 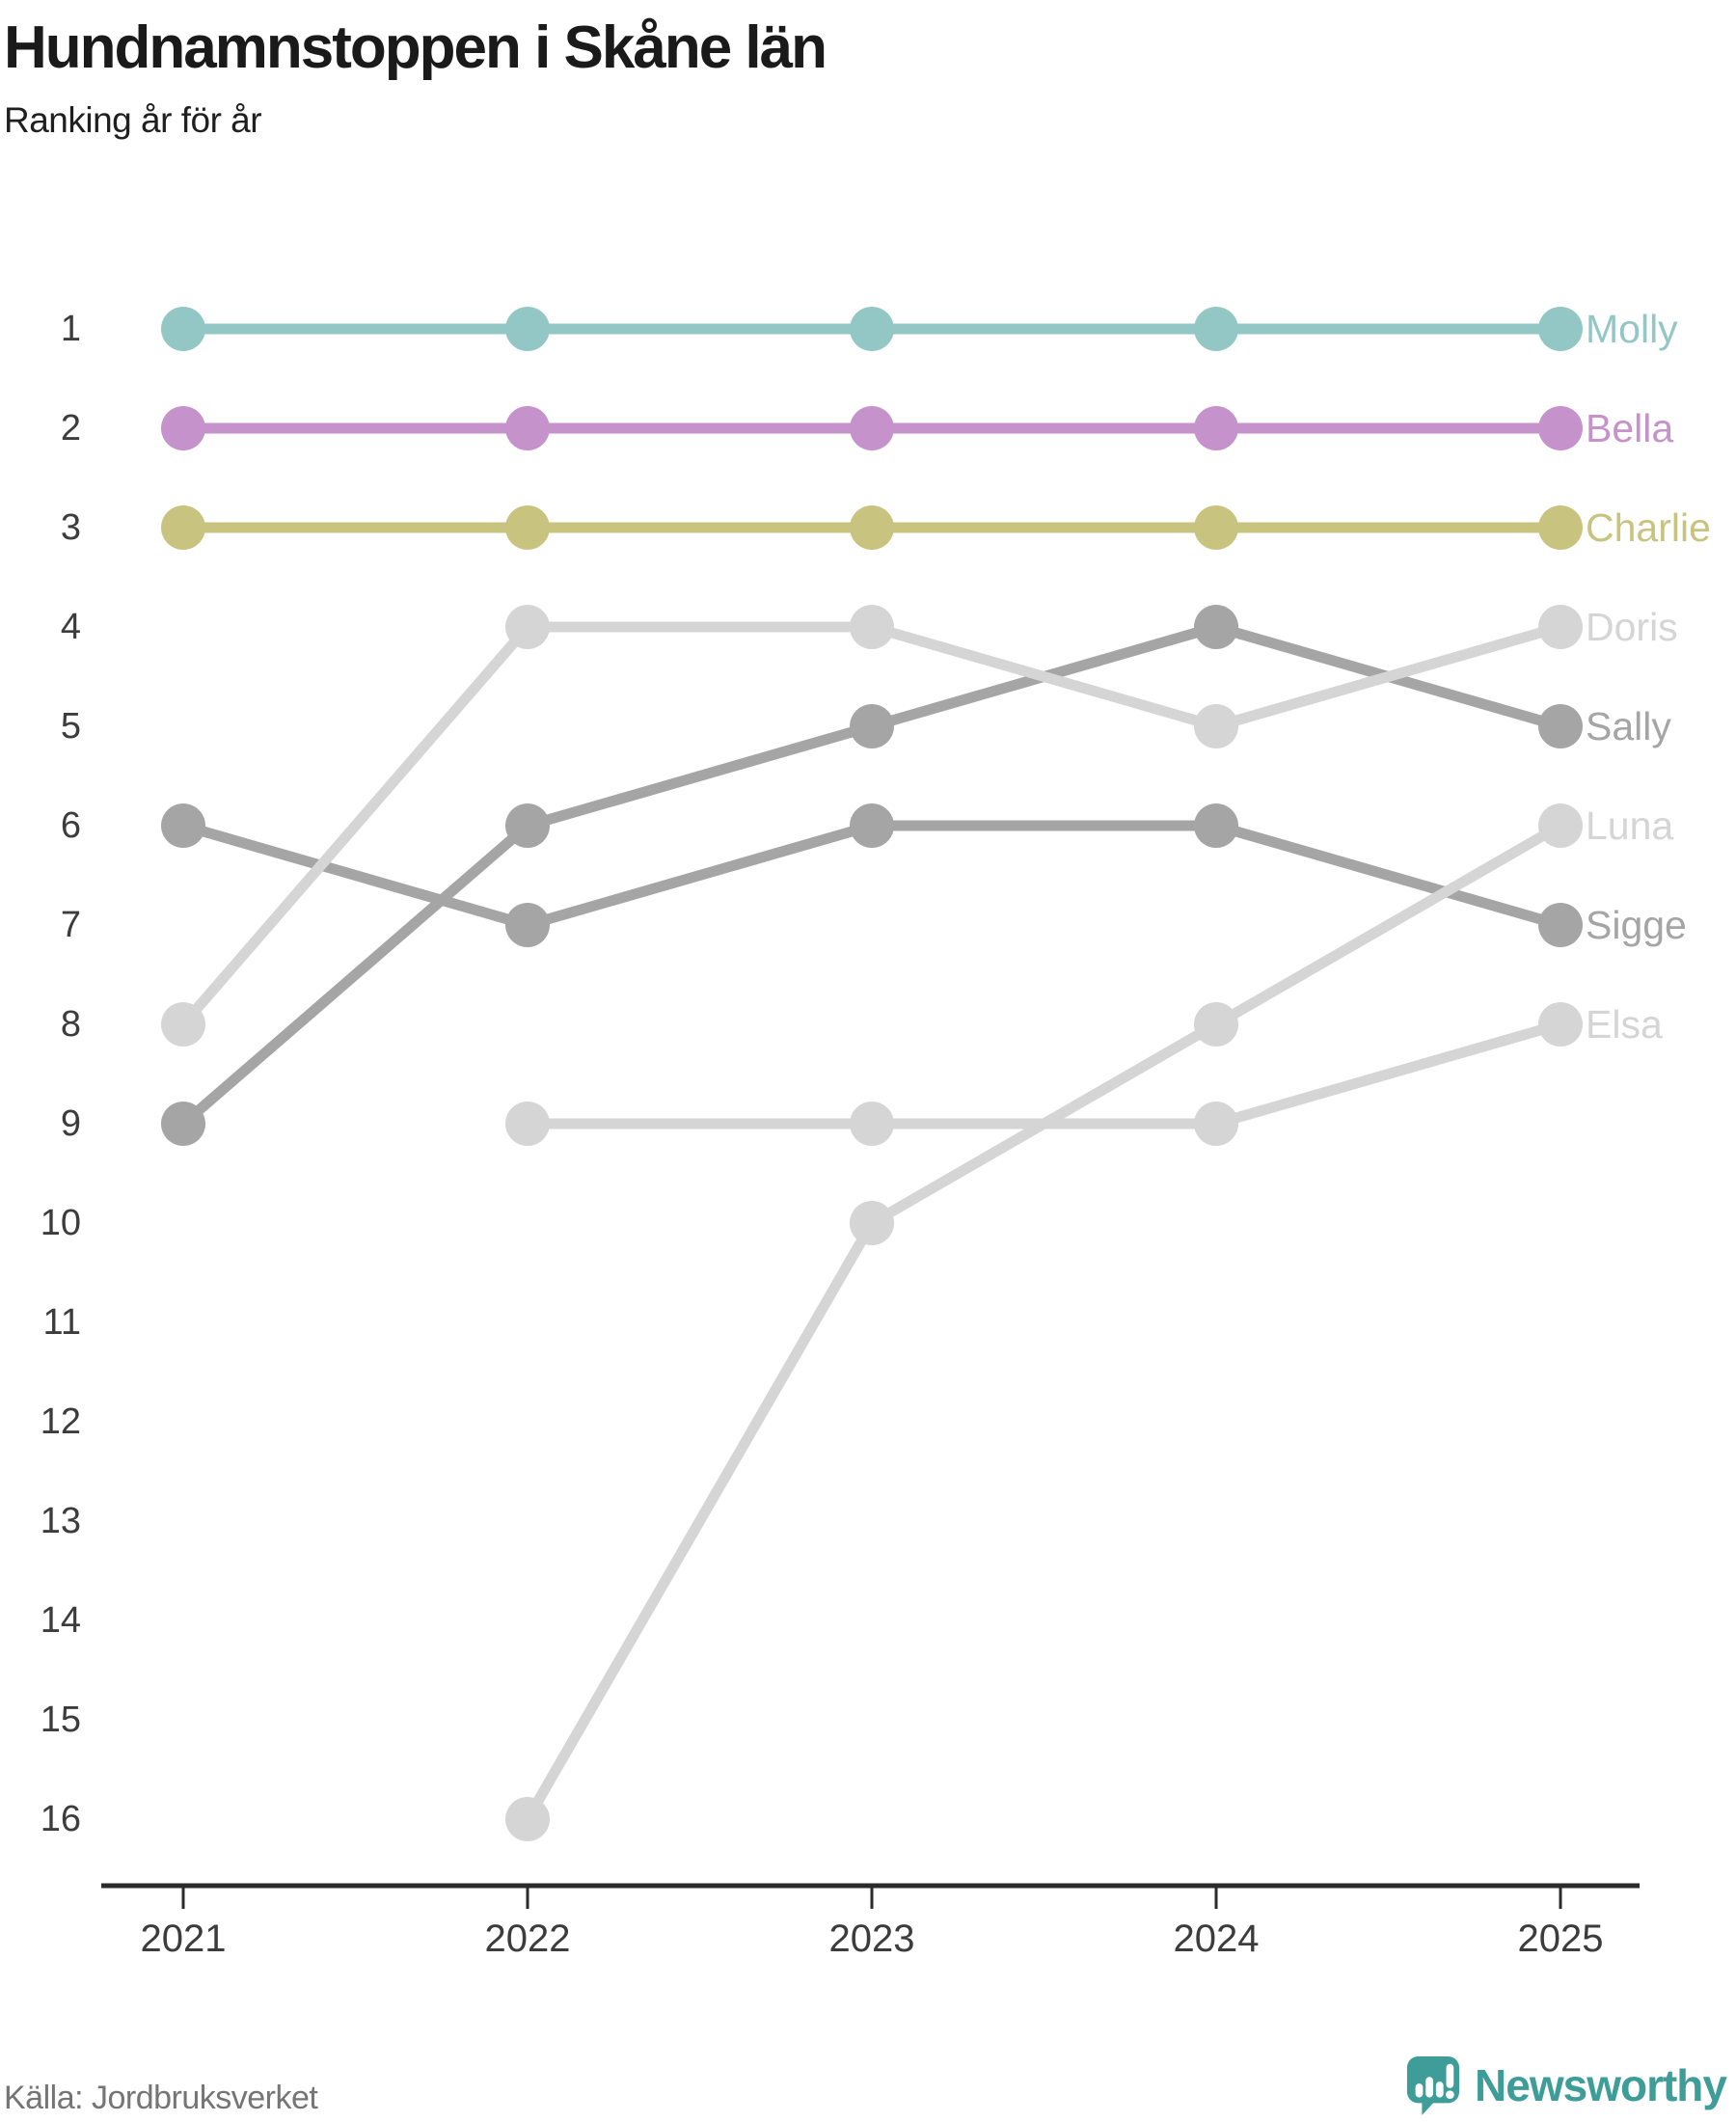 What do you see at coordinates (71, 826) in the screenshot?
I see `y-tick-label: 6` at bounding box center [71, 826].